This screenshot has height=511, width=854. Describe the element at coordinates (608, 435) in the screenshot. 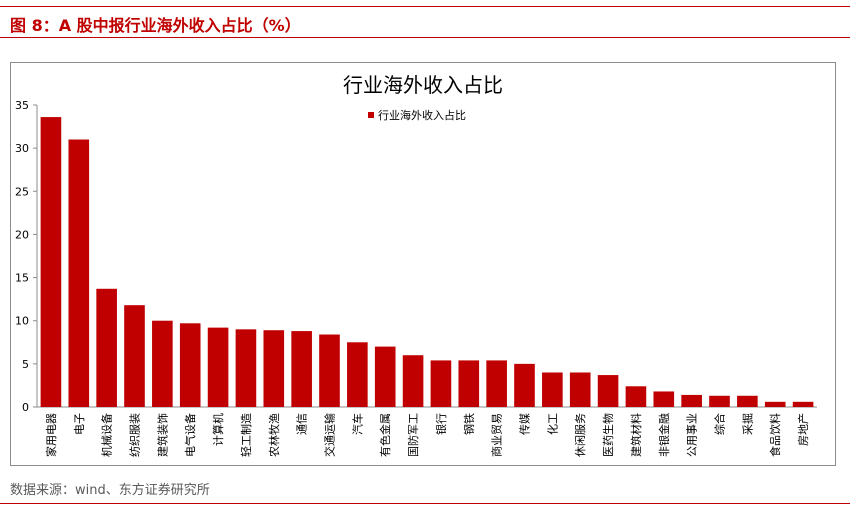

I see `x-tick-label: 医药生物` at that location.